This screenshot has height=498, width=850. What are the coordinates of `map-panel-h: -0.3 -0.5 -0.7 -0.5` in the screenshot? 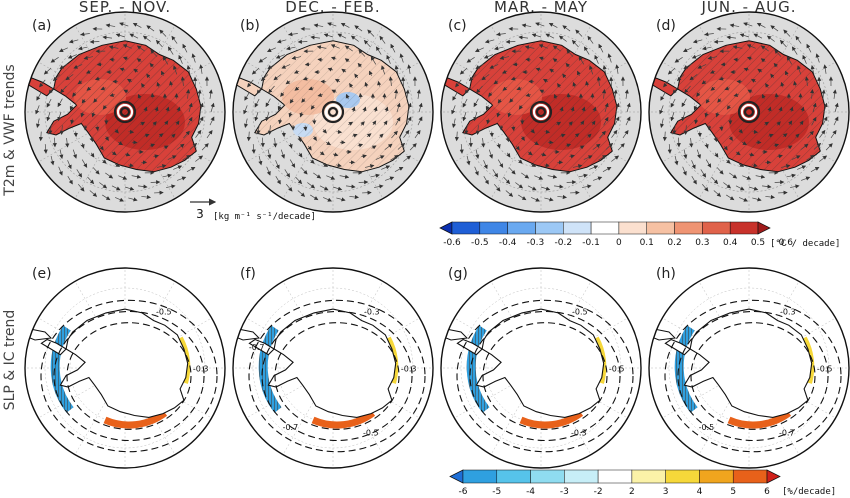 It's located at (749, 368).